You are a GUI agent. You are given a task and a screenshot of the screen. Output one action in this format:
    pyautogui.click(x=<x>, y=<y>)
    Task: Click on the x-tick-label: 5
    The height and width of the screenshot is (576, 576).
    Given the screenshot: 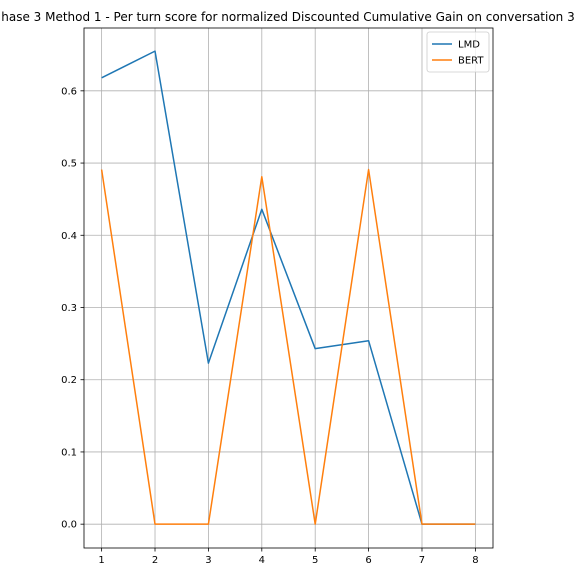 What is the action you would take?
    pyautogui.click(x=315, y=560)
    